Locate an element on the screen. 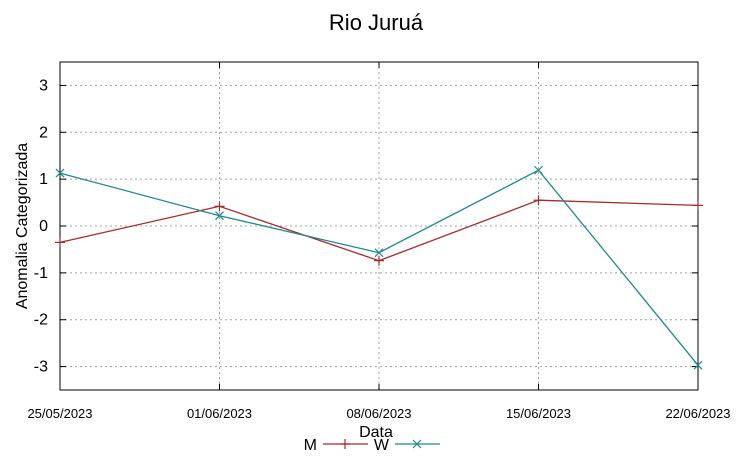  x-tick-label: 08/06/2023 is located at coordinates (378, 413).